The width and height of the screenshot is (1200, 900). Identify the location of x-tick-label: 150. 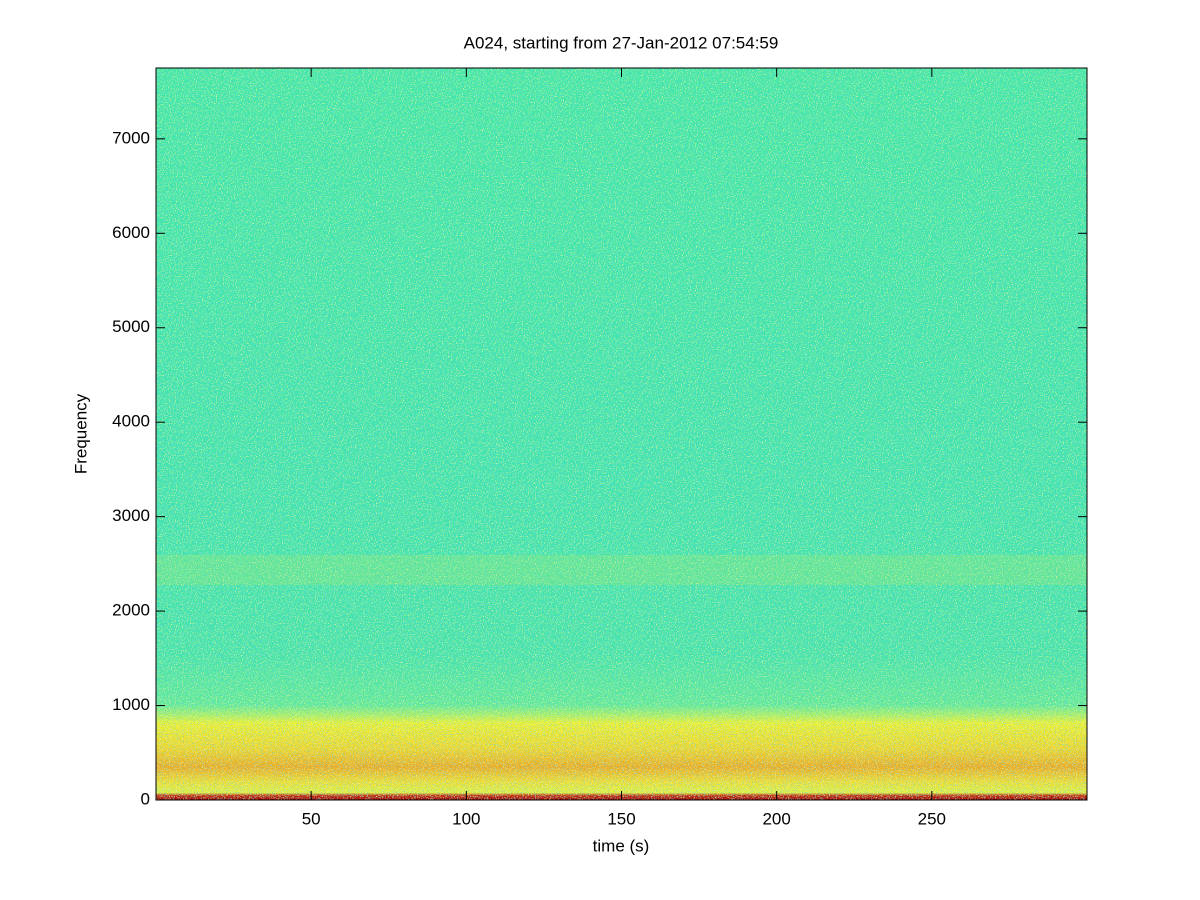
(621, 818).